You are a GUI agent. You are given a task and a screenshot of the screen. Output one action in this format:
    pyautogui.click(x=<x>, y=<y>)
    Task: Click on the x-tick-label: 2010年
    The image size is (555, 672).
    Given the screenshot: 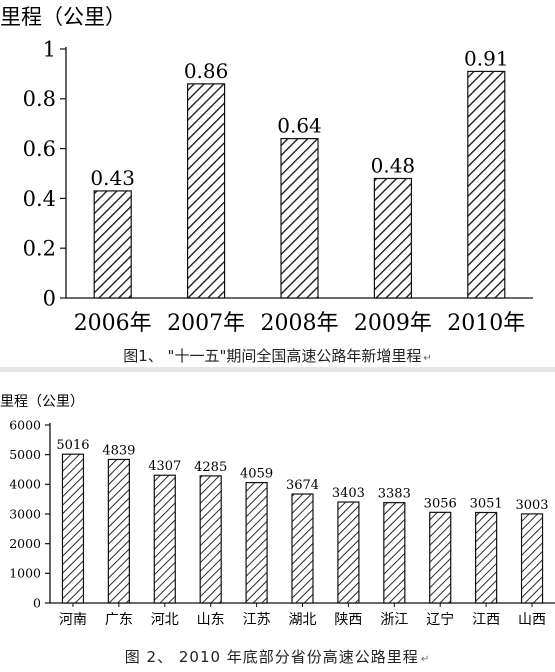 What is the action you would take?
    pyautogui.click(x=486, y=323)
    